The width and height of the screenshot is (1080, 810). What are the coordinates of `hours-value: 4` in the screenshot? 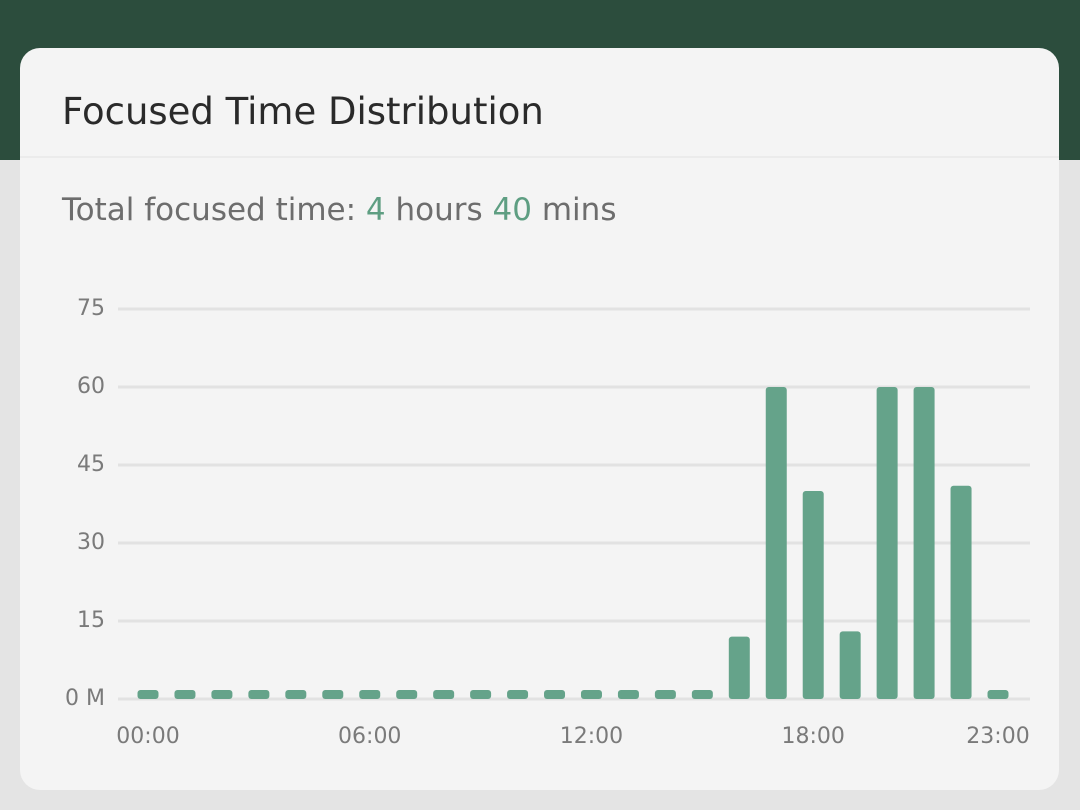 It's located at (375, 210).